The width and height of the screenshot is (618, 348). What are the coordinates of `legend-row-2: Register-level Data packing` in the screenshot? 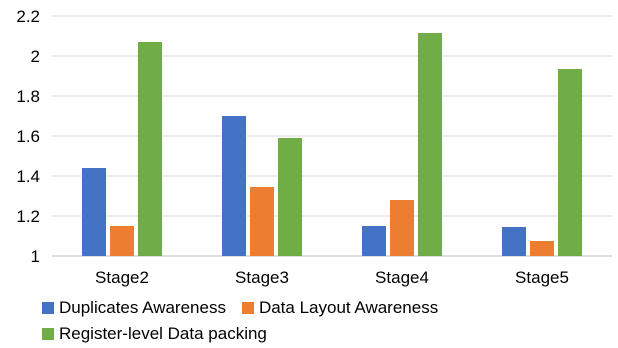 It's located at (322, 334).